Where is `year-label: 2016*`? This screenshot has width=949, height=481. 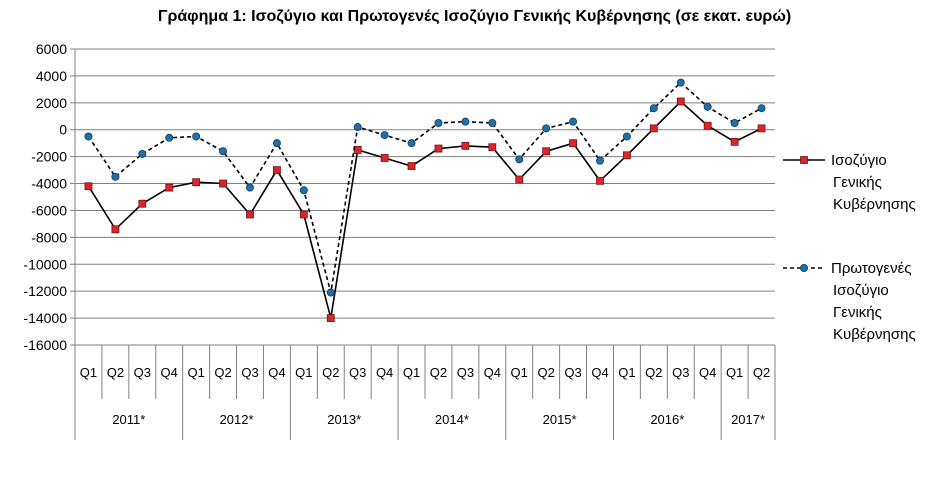 year-label: 2016* is located at coordinates (667, 419).